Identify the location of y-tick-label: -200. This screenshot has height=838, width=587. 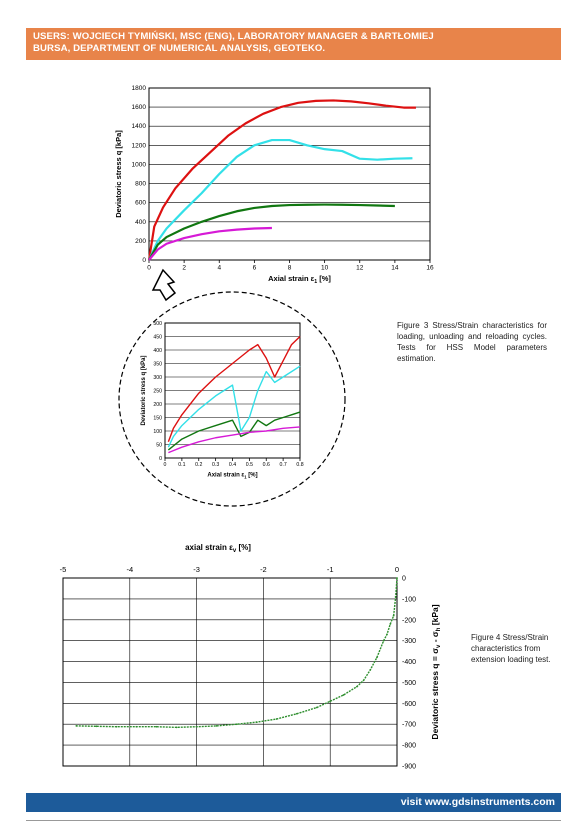
(409, 620).